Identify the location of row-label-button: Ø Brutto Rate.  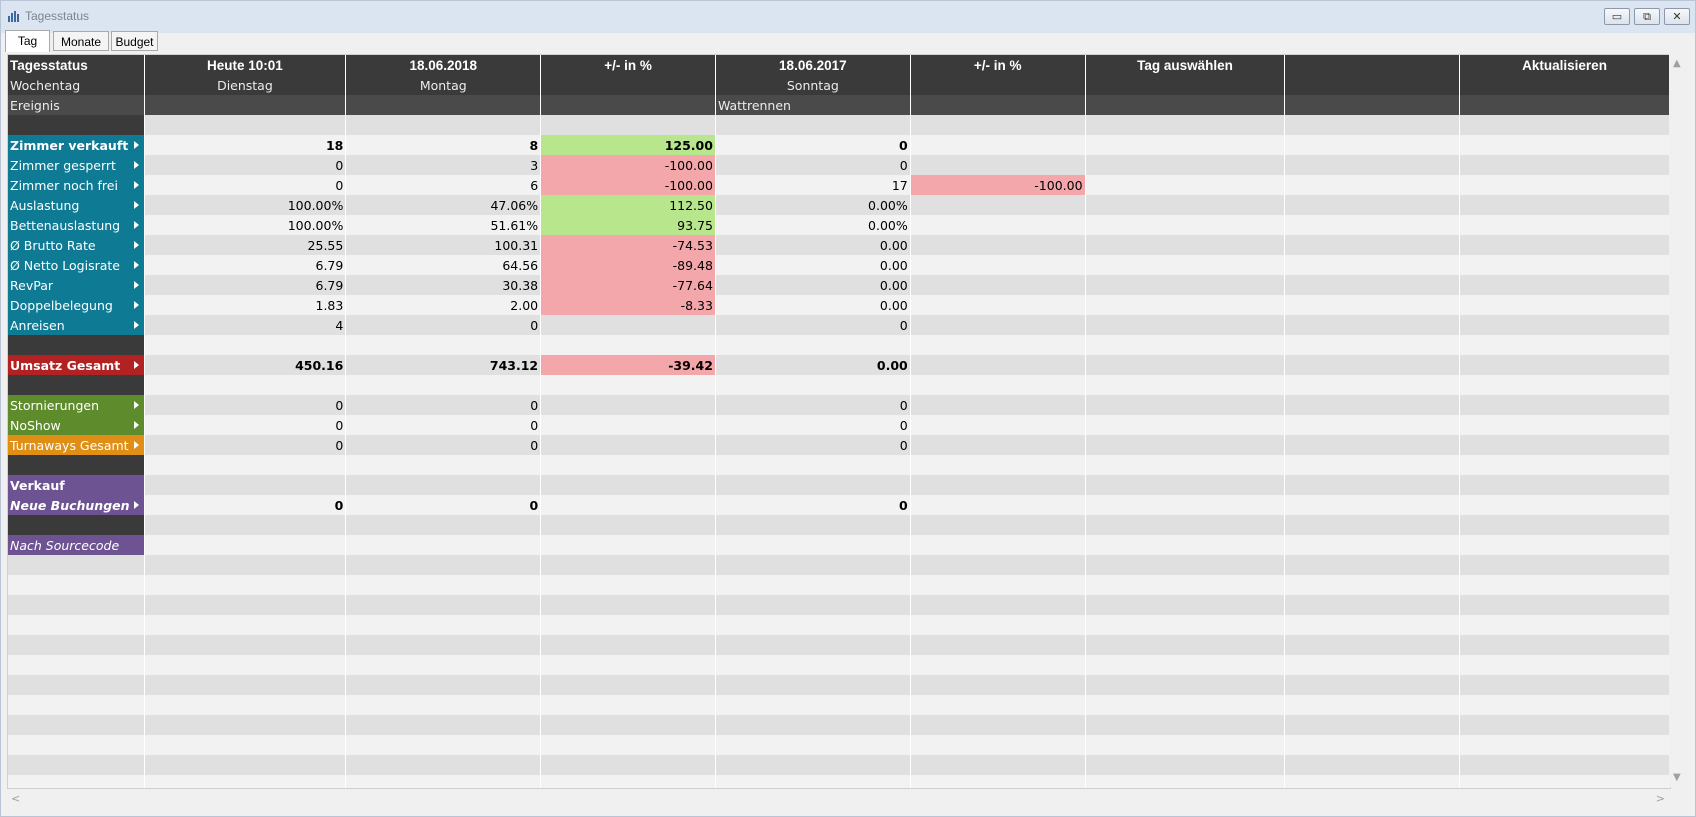
(76, 245).